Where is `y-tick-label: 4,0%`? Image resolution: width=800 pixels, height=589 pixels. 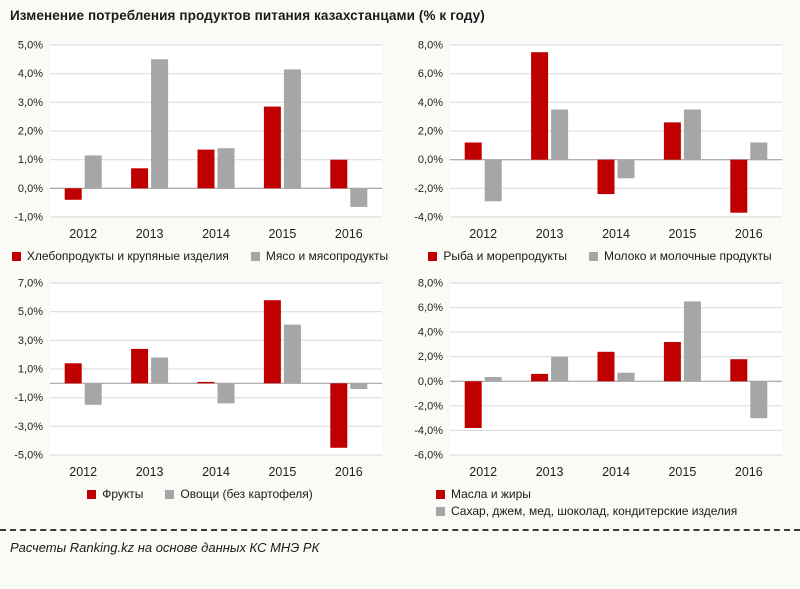 y-tick-label: 4,0% is located at coordinates (430, 333).